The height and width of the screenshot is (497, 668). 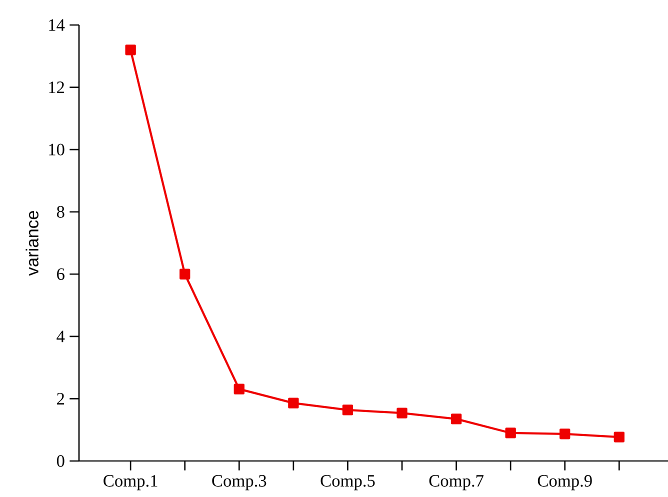 I want to click on y-tick-label: 6, so click(x=60, y=274).